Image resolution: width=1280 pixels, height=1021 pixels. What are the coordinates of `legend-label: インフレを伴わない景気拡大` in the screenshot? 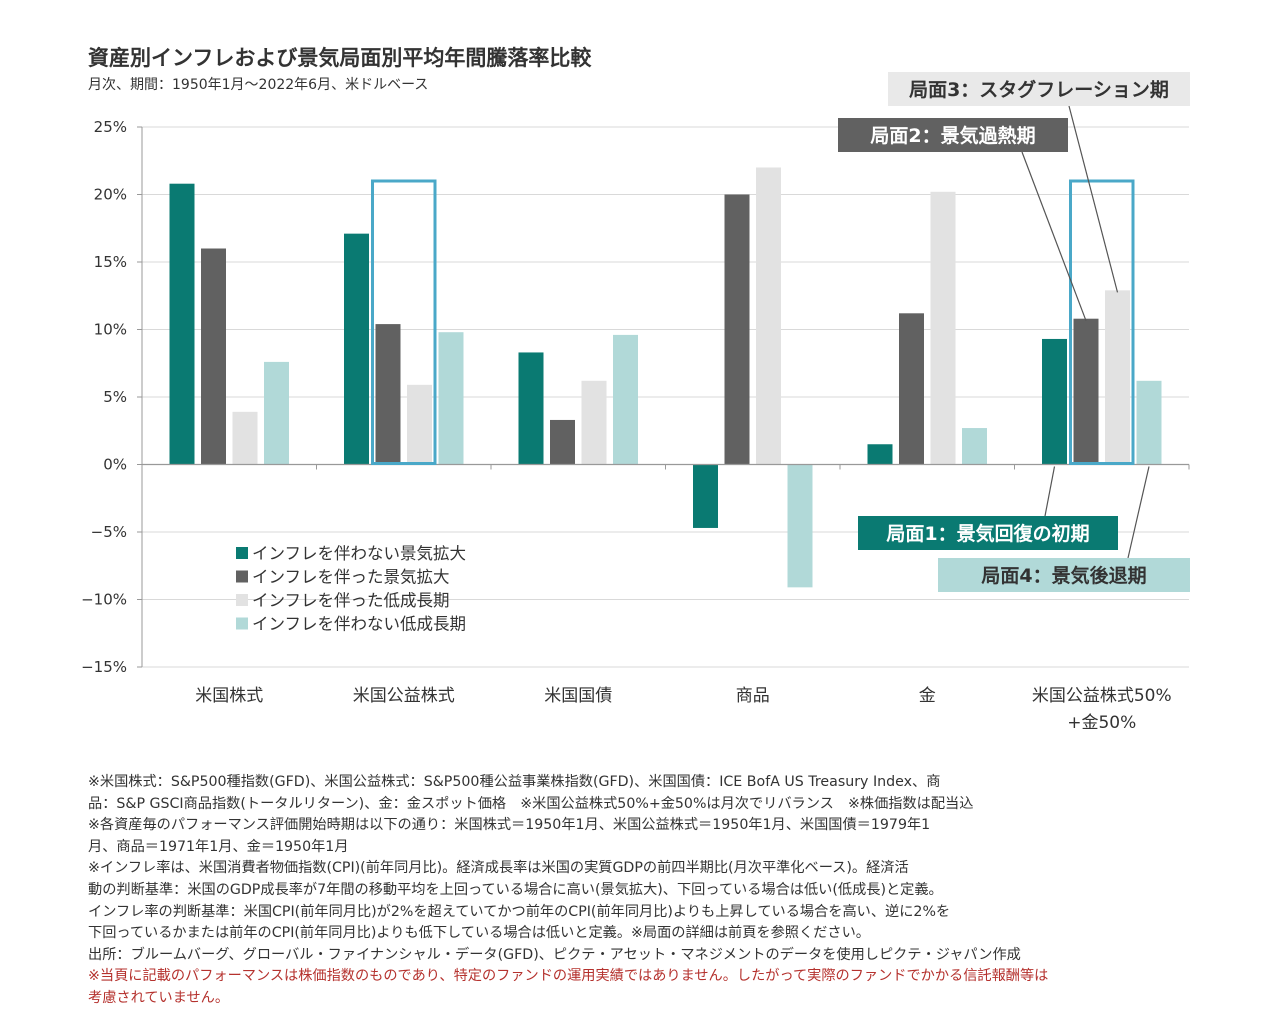 It's located at (359, 553).